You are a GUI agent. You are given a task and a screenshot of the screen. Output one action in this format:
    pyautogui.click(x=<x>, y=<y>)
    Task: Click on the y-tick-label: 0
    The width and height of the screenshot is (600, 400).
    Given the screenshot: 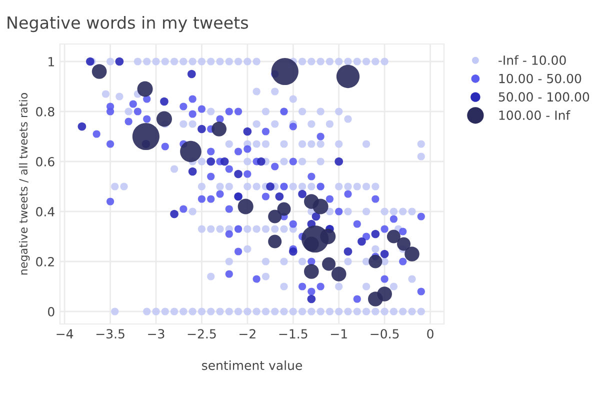 What is the action you would take?
    pyautogui.click(x=51, y=311)
    